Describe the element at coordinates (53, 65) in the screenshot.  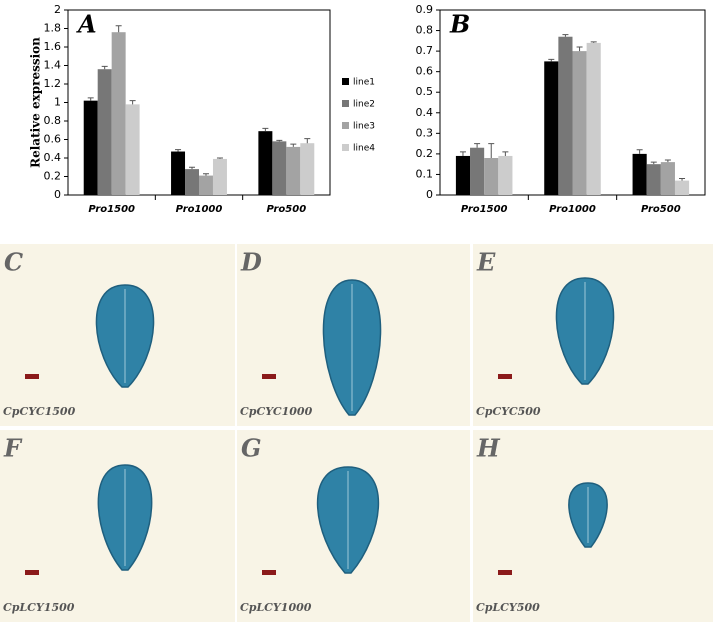
I see `y-tick-label: 1.4` at that location.